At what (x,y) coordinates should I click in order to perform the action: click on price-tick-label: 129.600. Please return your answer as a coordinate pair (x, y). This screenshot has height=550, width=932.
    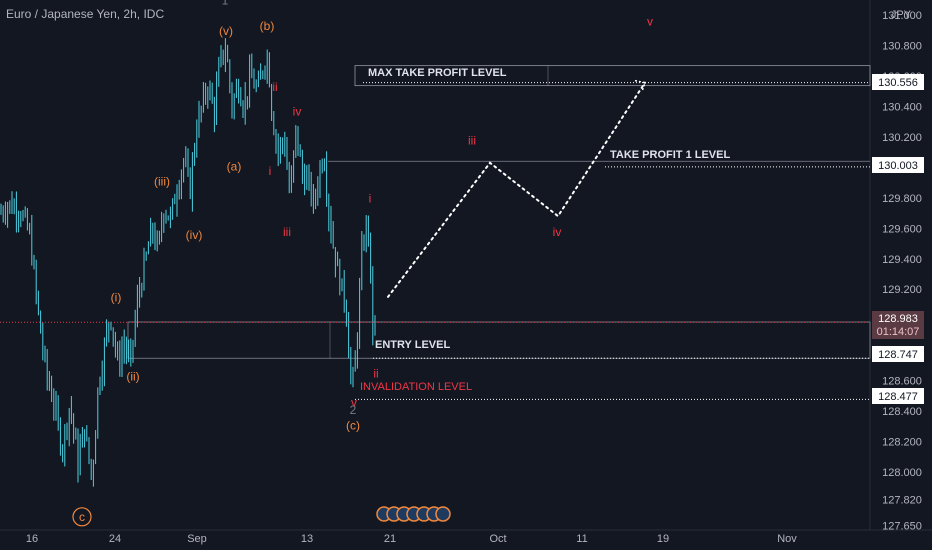
    Looking at the image, I should click on (902, 229).